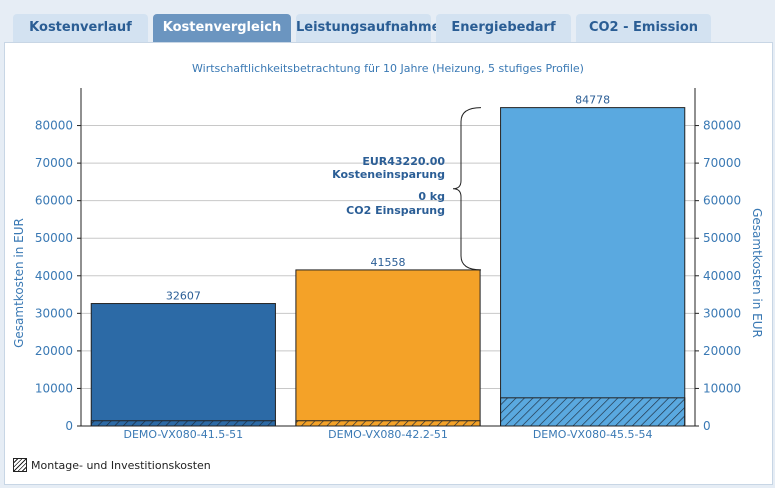  What do you see at coordinates (722, 163) in the screenshot?
I see `y-tick-label-right: 70000` at bounding box center [722, 163].